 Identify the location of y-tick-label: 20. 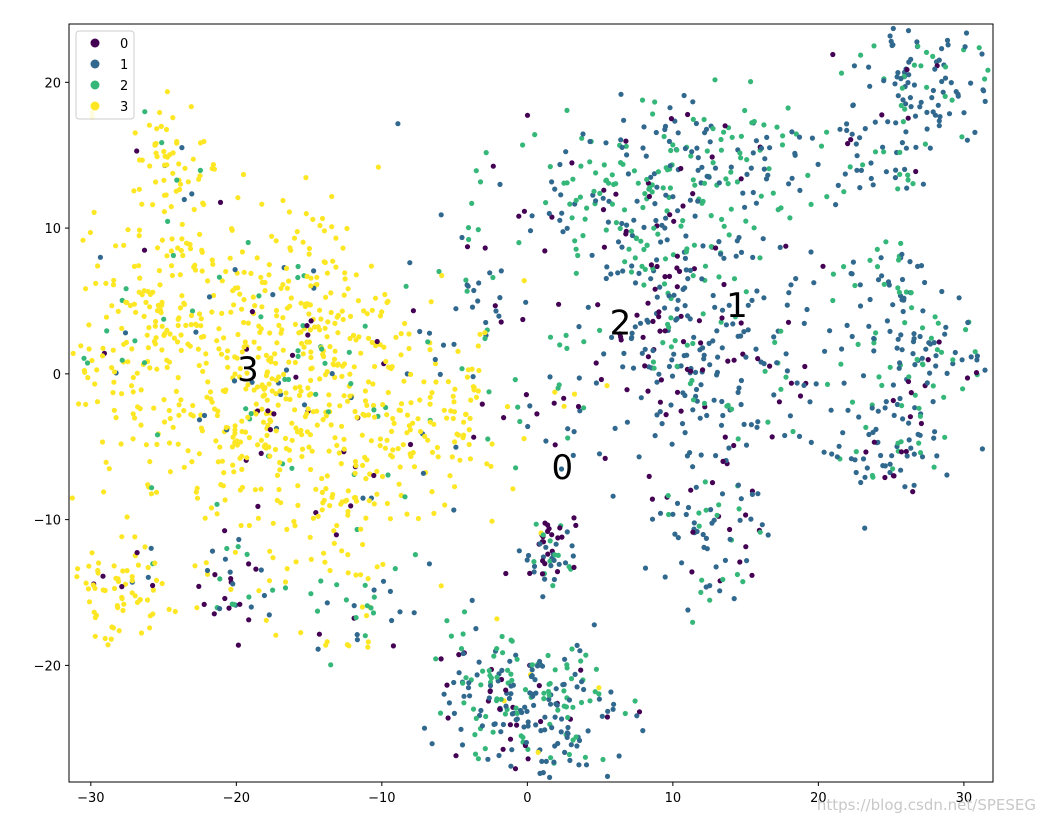
(52, 83).